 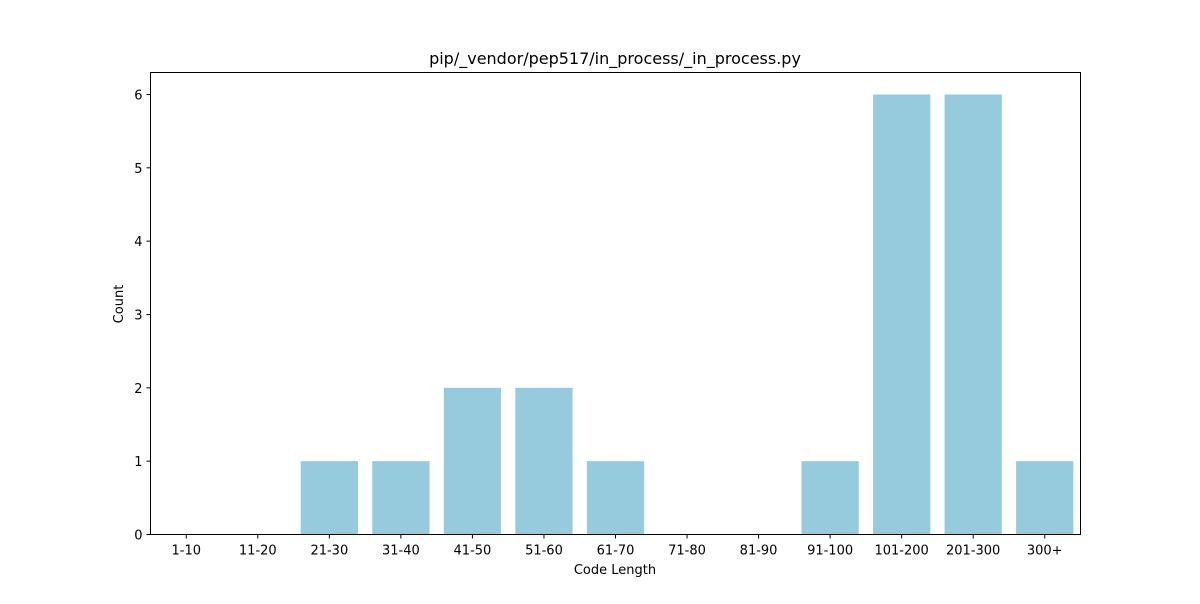 What do you see at coordinates (187, 551) in the screenshot?
I see `x-tick-label: 1-10` at bounding box center [187, 551].